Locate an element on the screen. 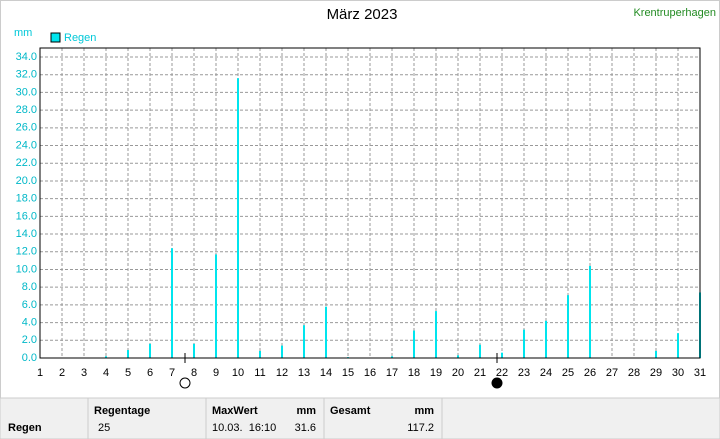  y-tick-label: 30.0 is located at coordinates (26, 92).